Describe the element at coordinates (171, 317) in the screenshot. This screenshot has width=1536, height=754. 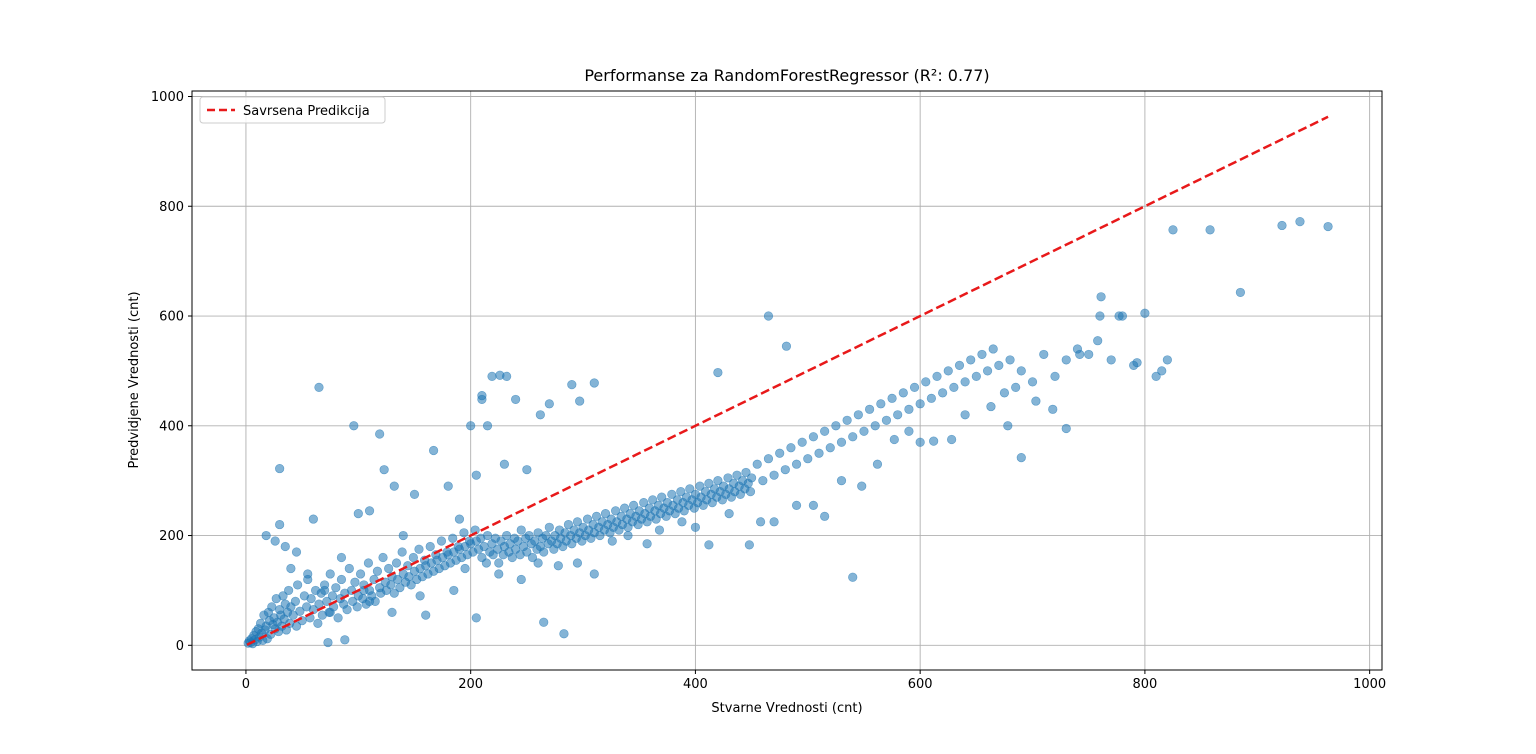
I see `y-tick-label: 600` at that location.